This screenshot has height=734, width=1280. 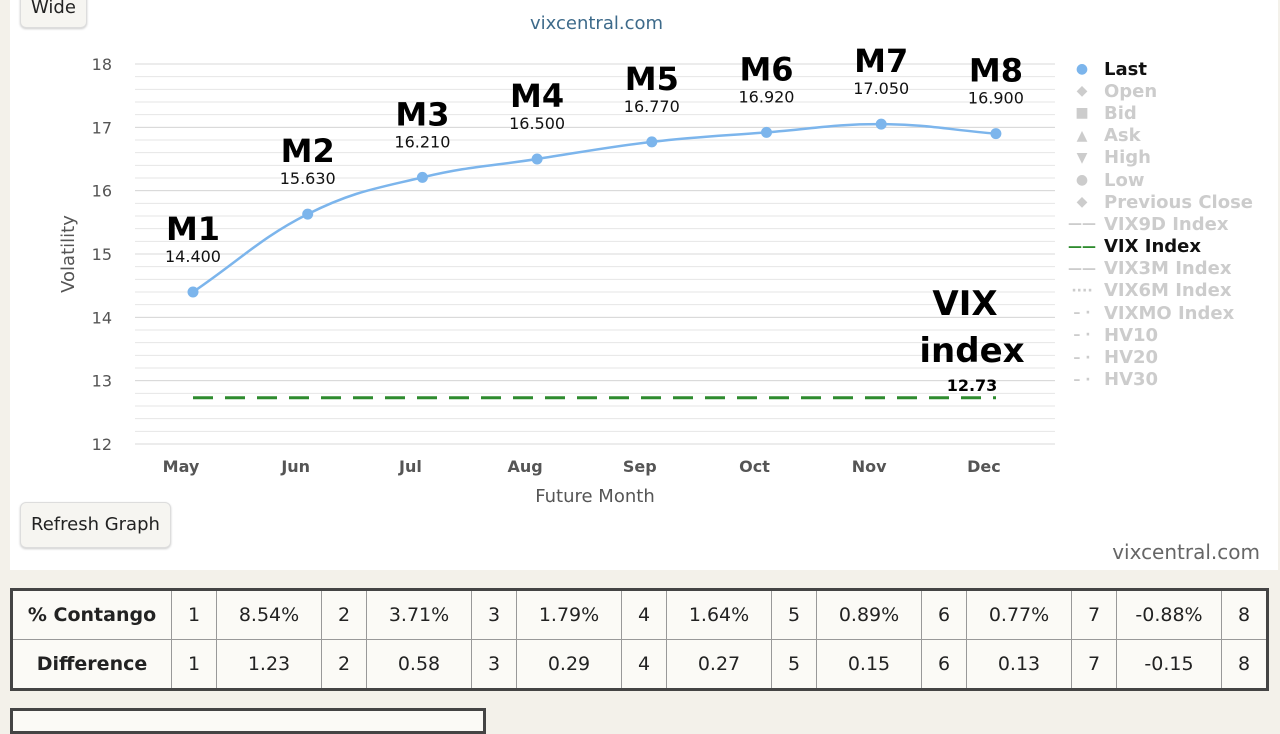 What do you see at coordinates (1131, 380) in the screenshot?
I see `legend-label: HV30` at bounding box center [1131, 380].